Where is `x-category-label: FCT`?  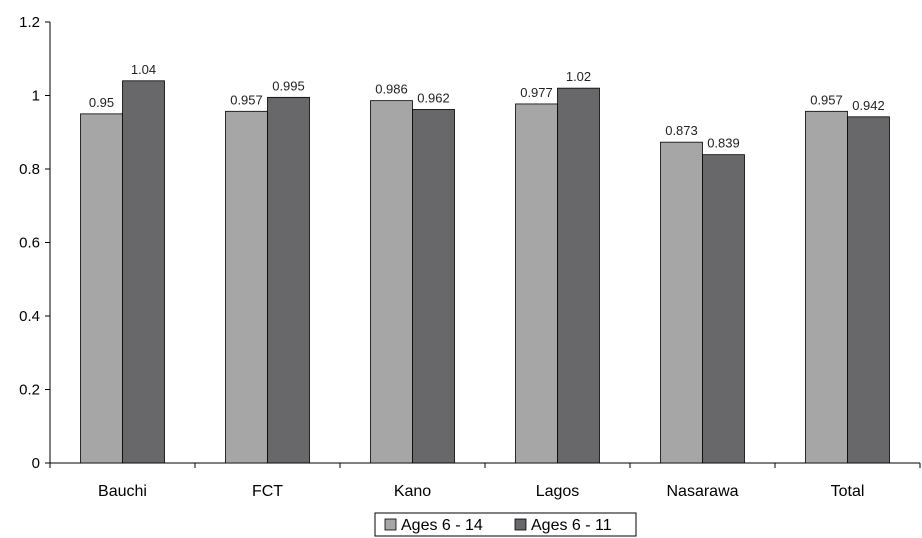
x-category-label: FCT is located at coordinates (267, 491).